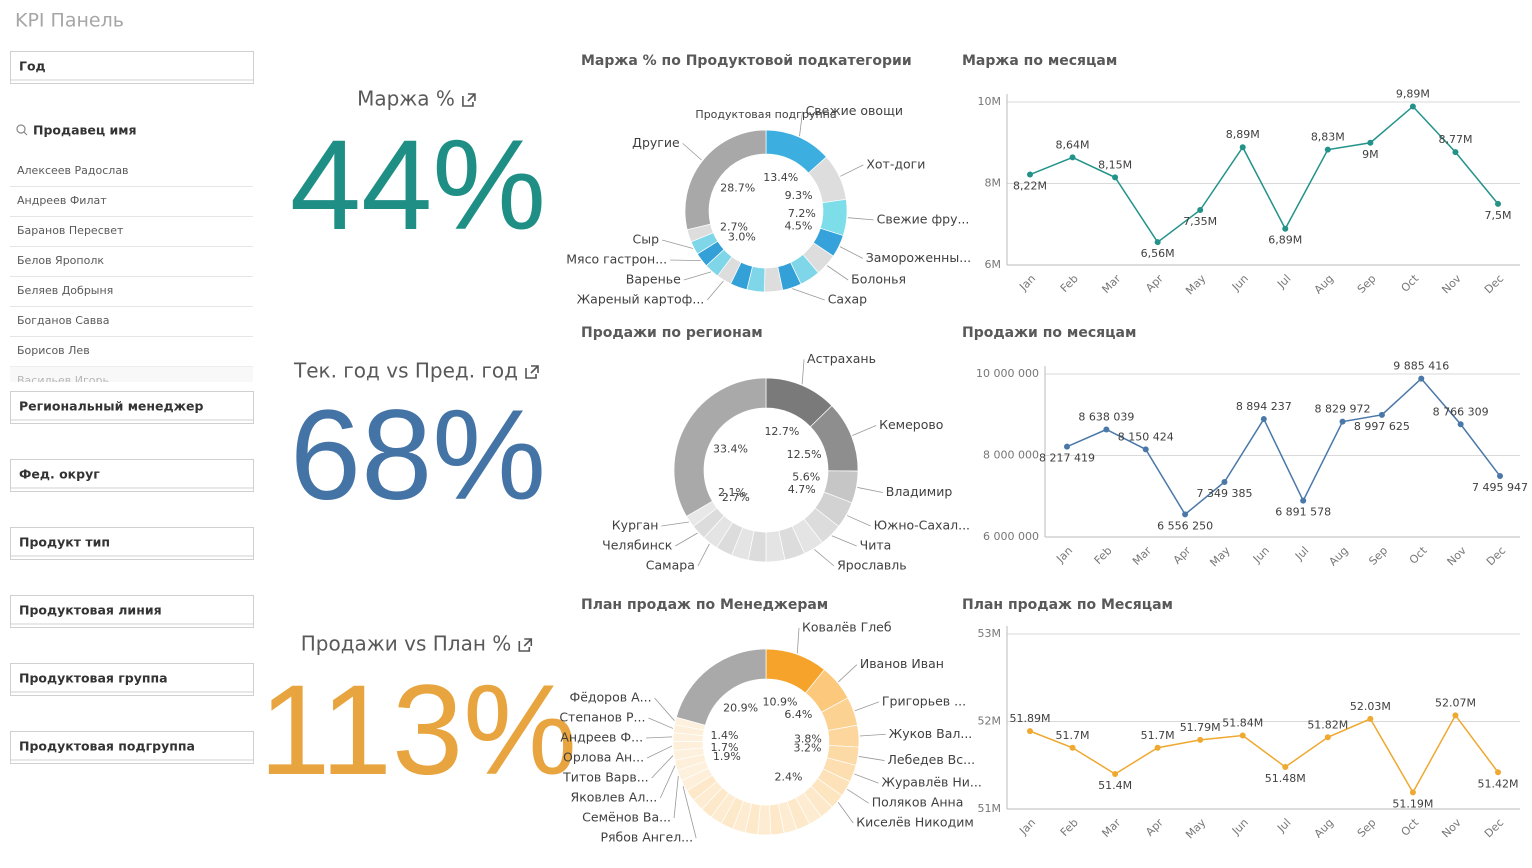 The height and width of the screenshot is (868, 1532). Describe the element at coordinates (915, 822) in the screenshot. I see `slice-label: Киселёв Никодим` at that location.